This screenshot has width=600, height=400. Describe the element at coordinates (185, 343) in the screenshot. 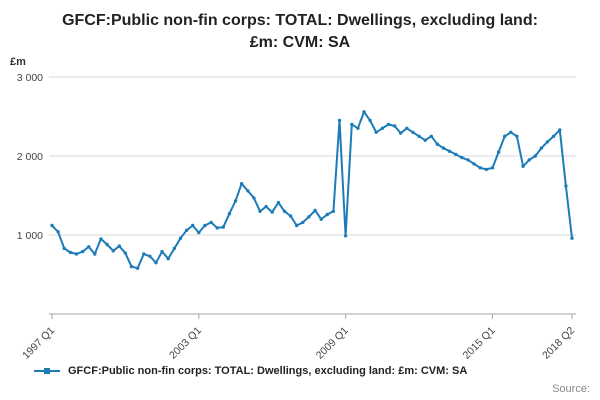

I see `svg-text: 2003 Q1` at that location.